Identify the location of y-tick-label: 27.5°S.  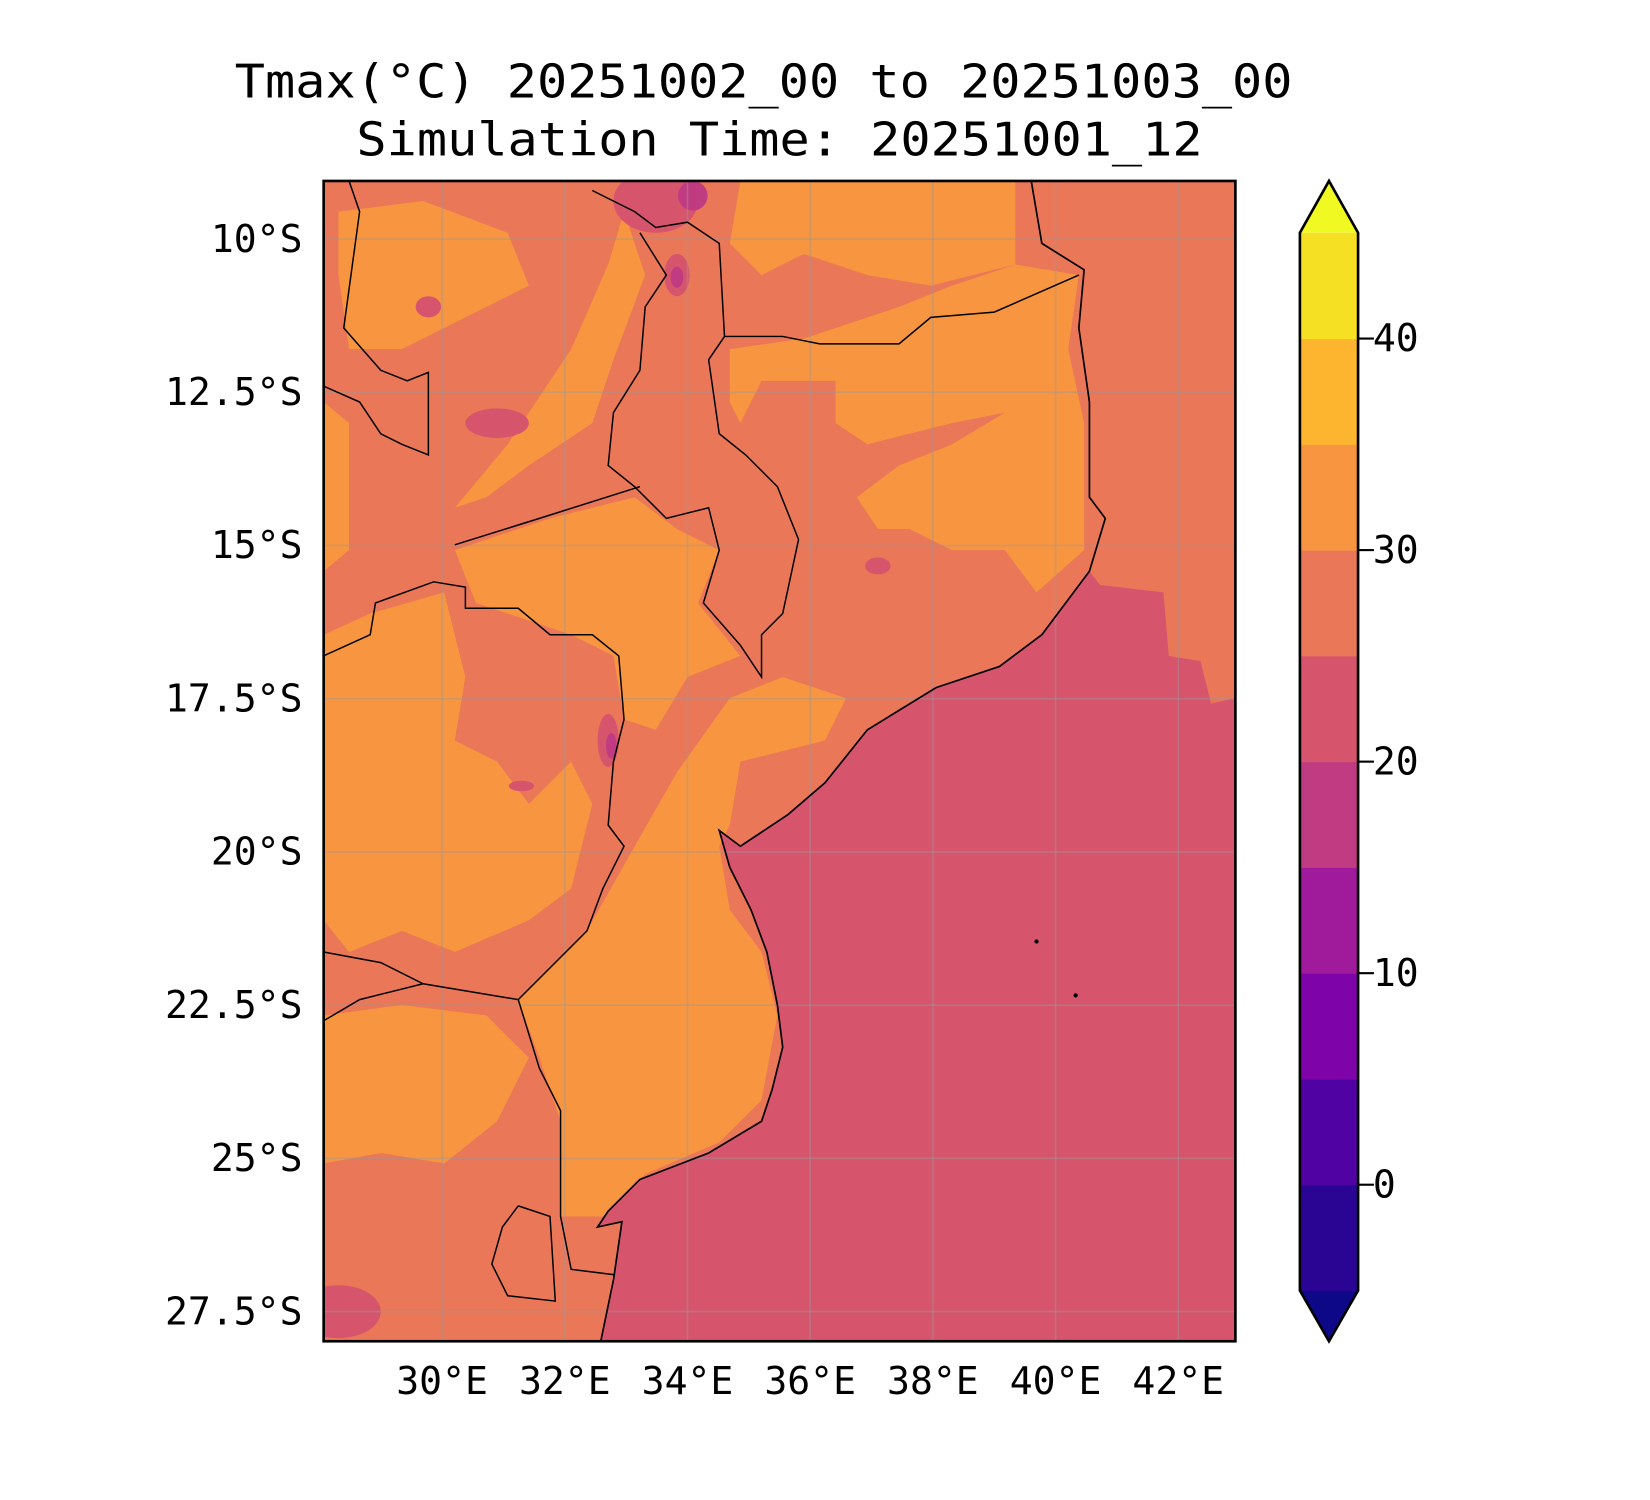
(234, 1311).